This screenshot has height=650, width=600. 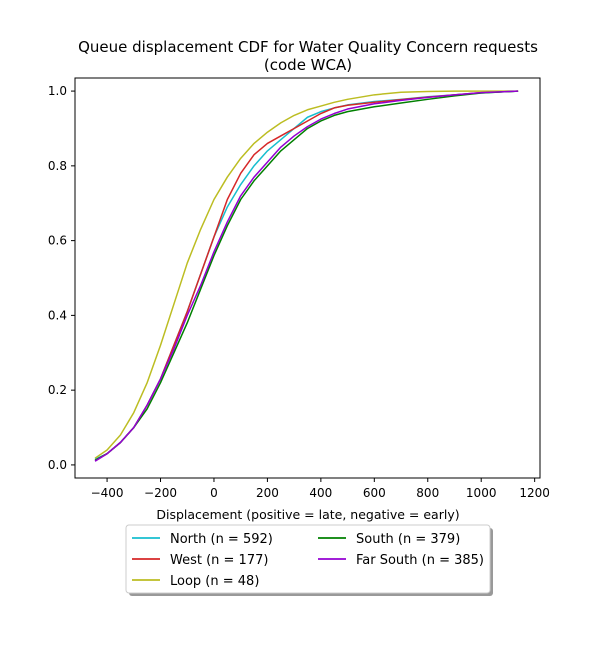 What do you see at coordinates (61, 278) in the screenshot?
I see `y-axis-ticks: 0.0 0.2 0.4 0.6 0.8 1.0` at bounding box center [61, 278].